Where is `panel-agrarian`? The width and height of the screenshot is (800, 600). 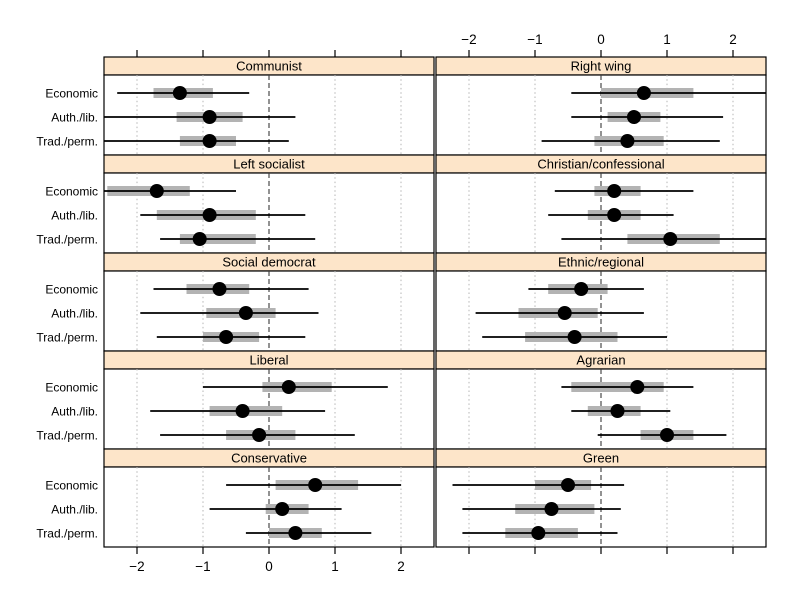 panel-agrarian is located at coordinates (601, 400).